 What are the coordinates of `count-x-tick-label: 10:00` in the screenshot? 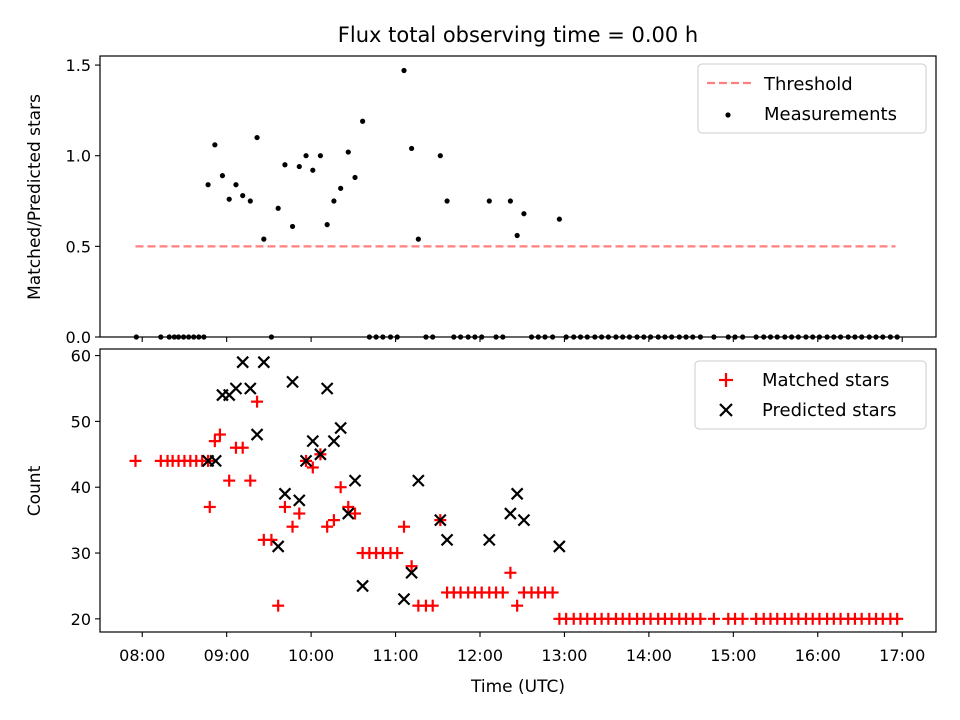 It's located at (311, 655).